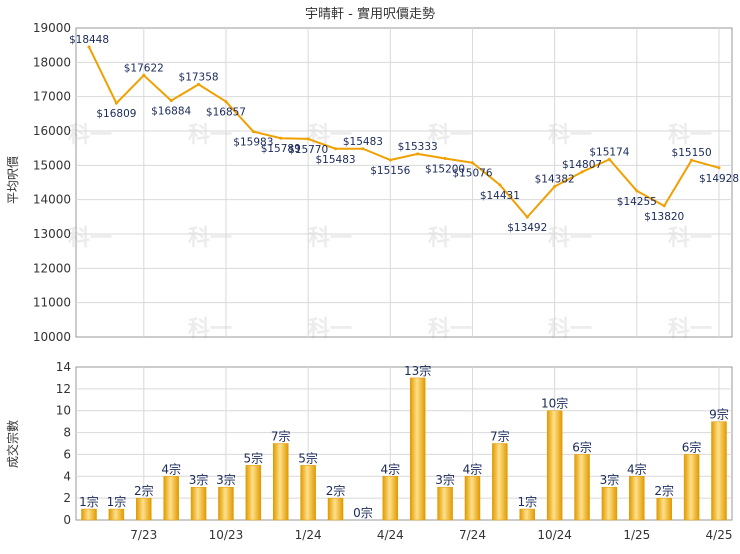 The width and height of the screenshot is (740, 554). Describe the element at coordinates (445, 169) in the screenshot. I see `price-data-label: $15200` at that location.